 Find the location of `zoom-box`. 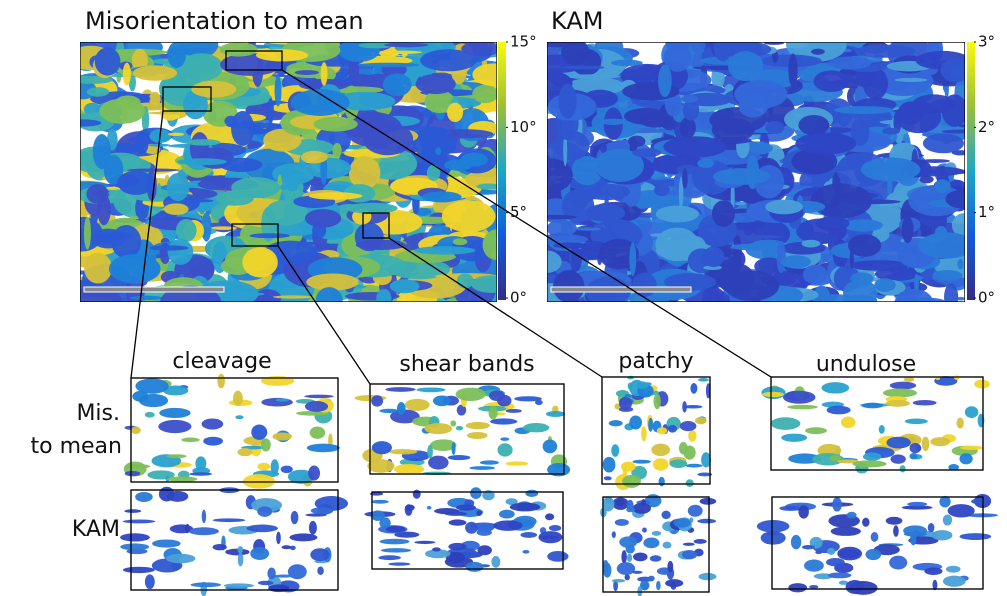

zoom-box is located at coordinates (255, 235).